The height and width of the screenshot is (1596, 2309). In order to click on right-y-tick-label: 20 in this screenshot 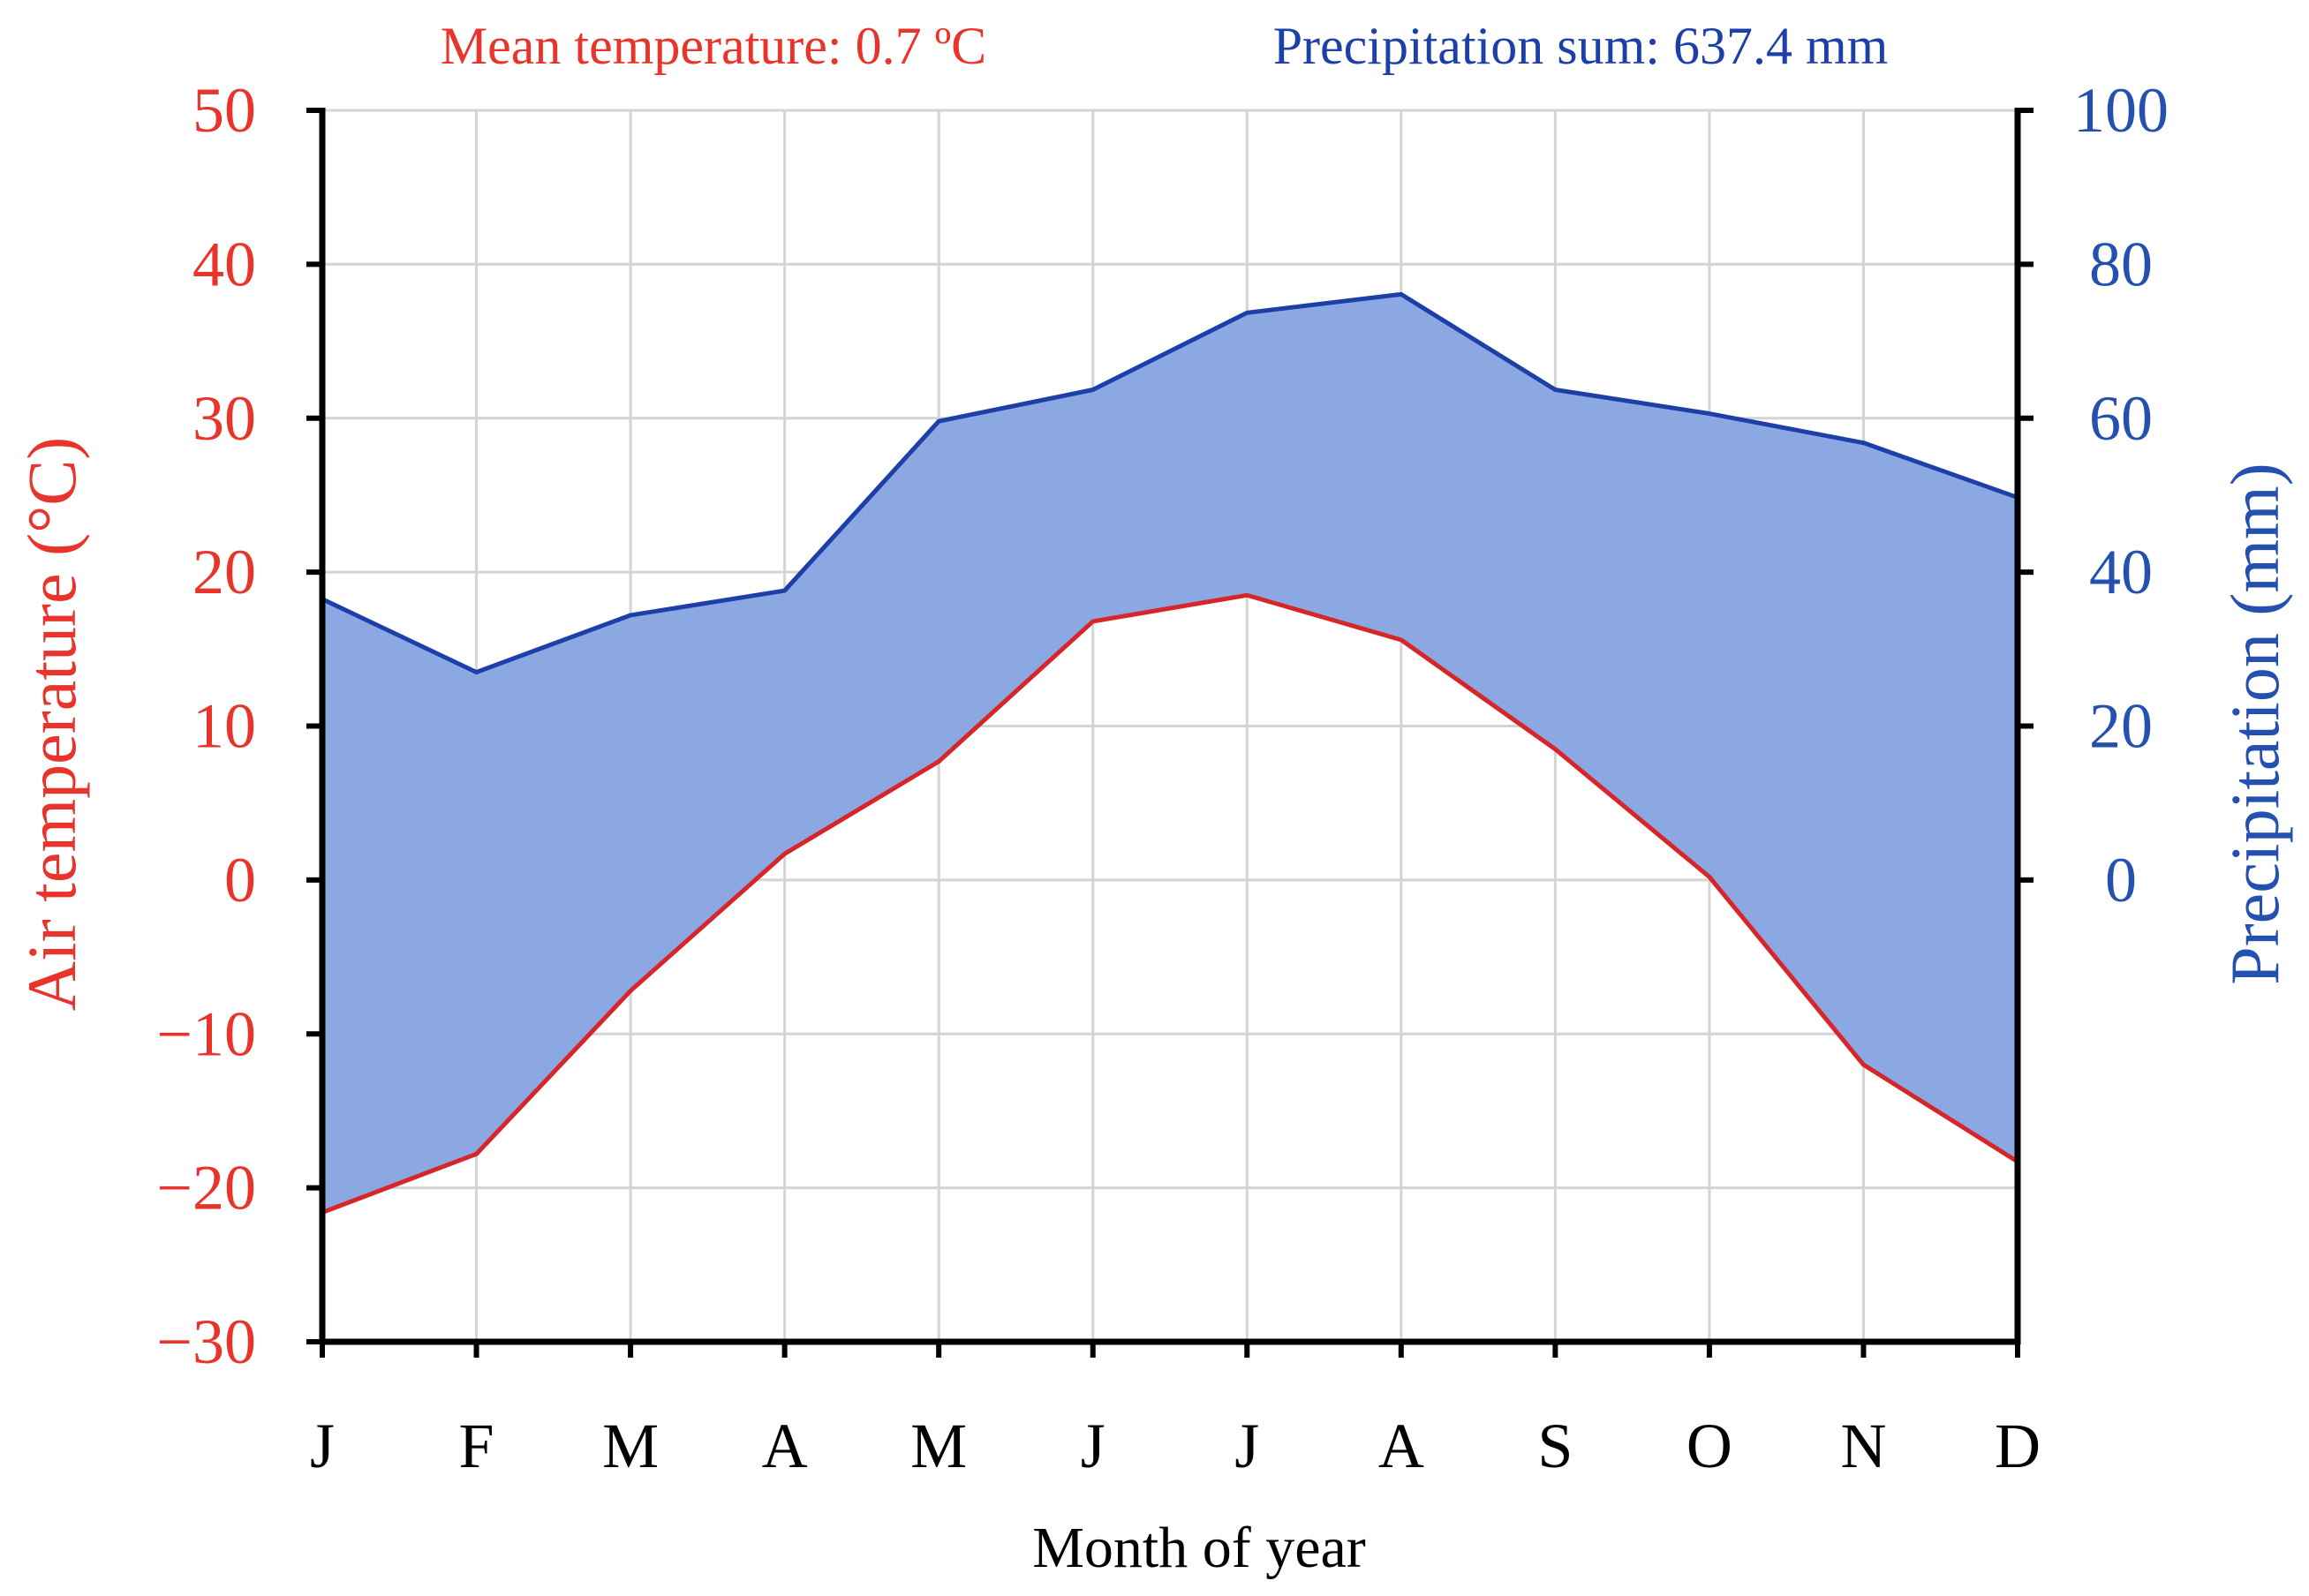, I will do `click(2121, 726)`.